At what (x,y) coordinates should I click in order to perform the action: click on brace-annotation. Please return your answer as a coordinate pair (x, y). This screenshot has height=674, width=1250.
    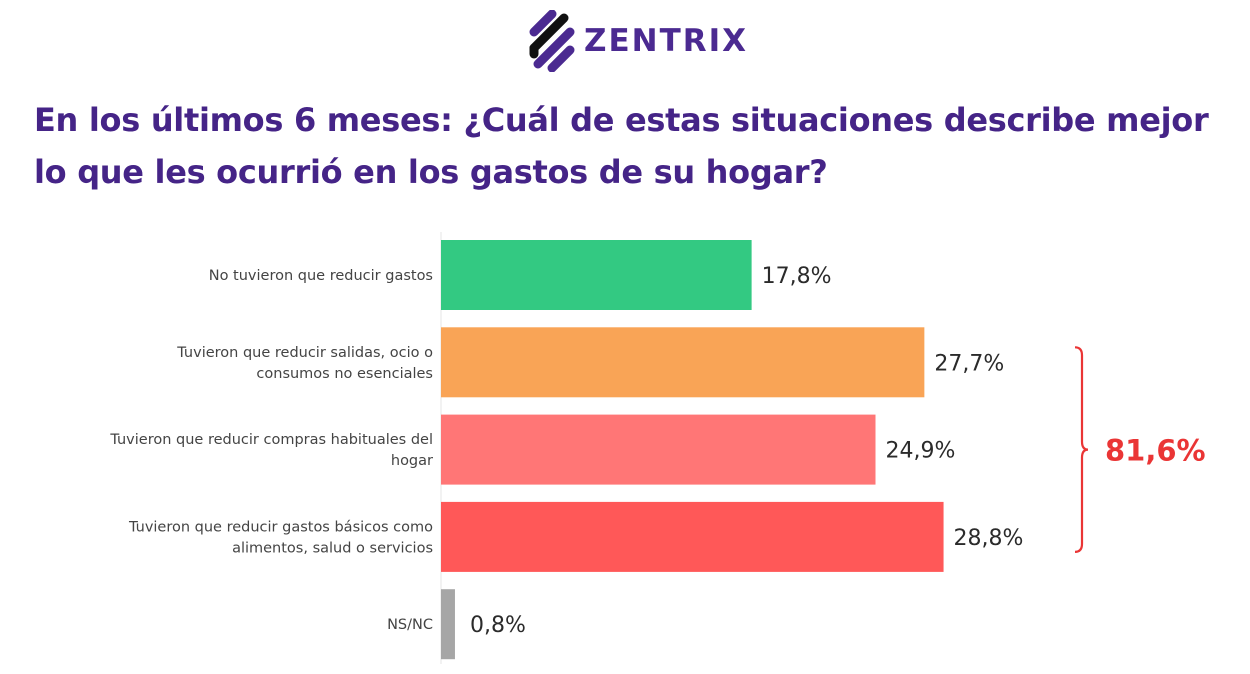
    Looking at the image, I should click on (1081, 449).